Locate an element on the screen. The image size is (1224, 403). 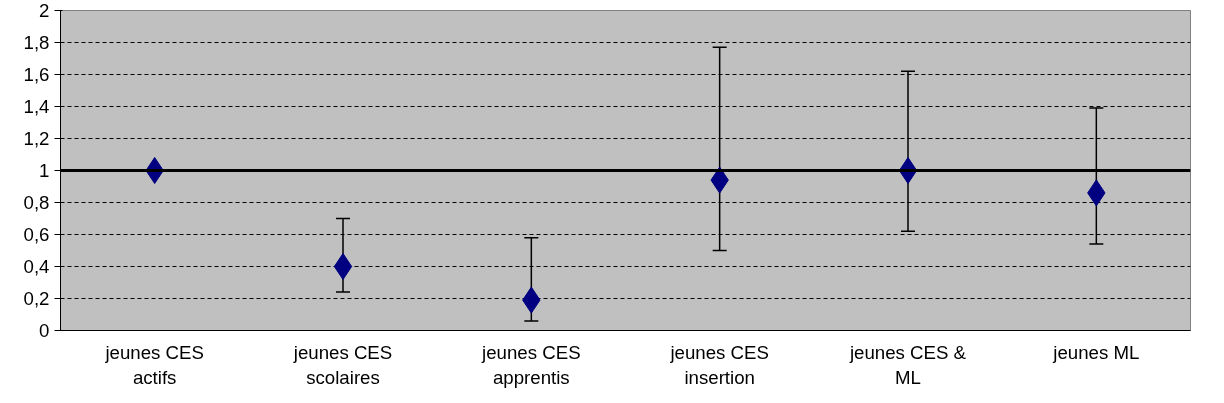
x-tick-label: jeunes CES scolaires is located at coordinates (342, 364).